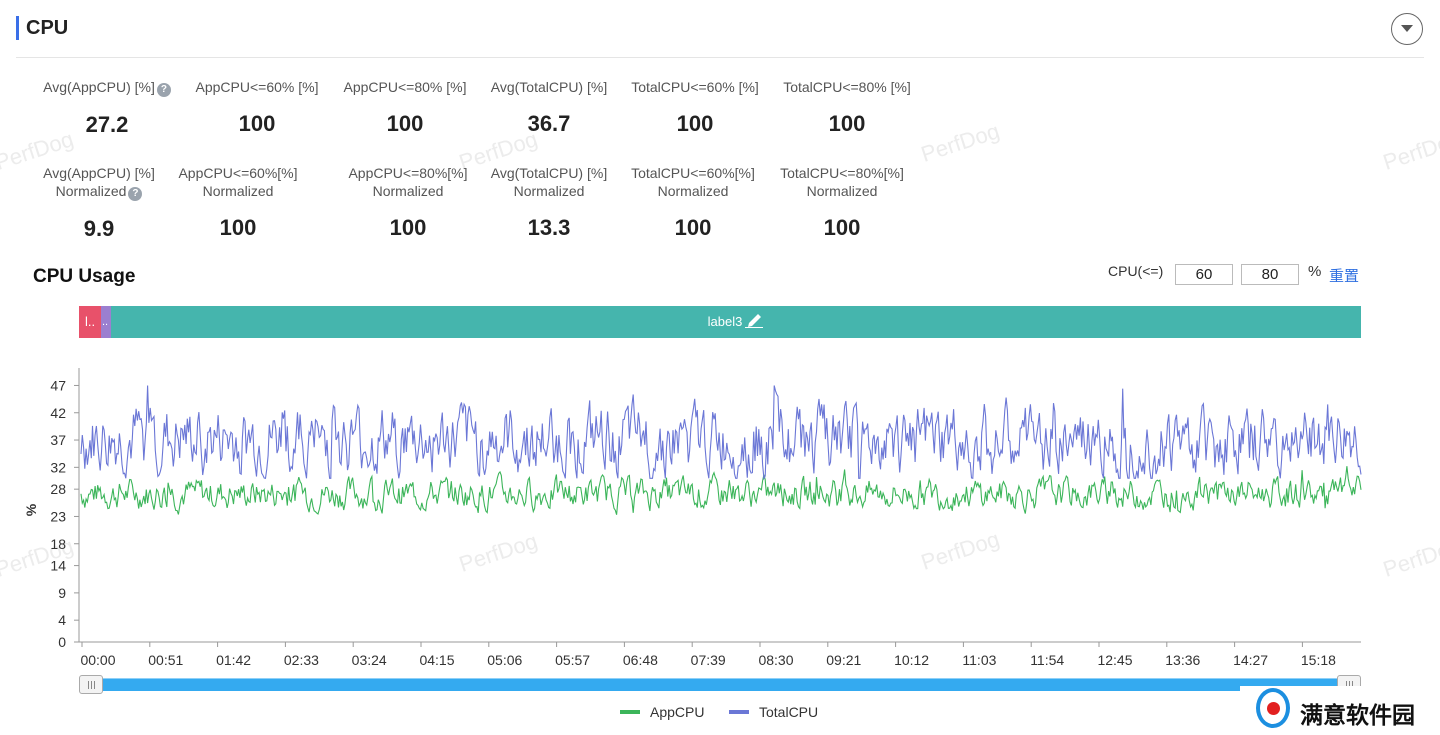  Describe the element at coordinates (720, 29) in the screenshot. I see `section-header: CPU` at that location.